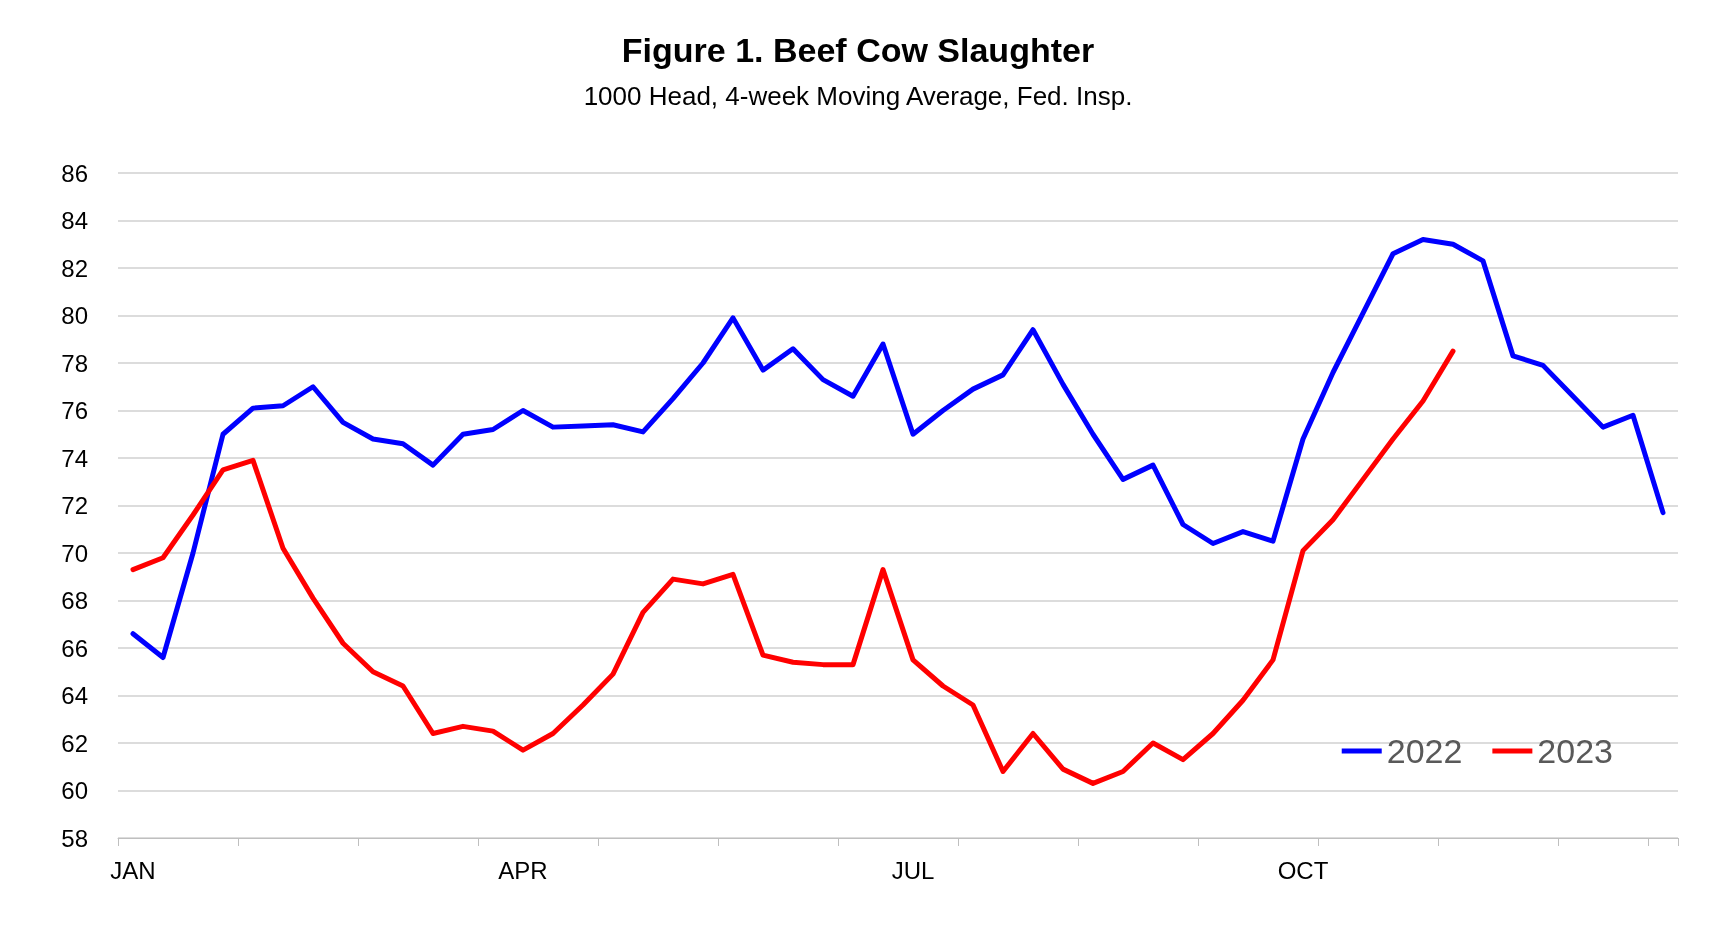 The height and width of the screenshot is (937, 1724). I want to click on x-tick-label: JAN, so click(133, 870).